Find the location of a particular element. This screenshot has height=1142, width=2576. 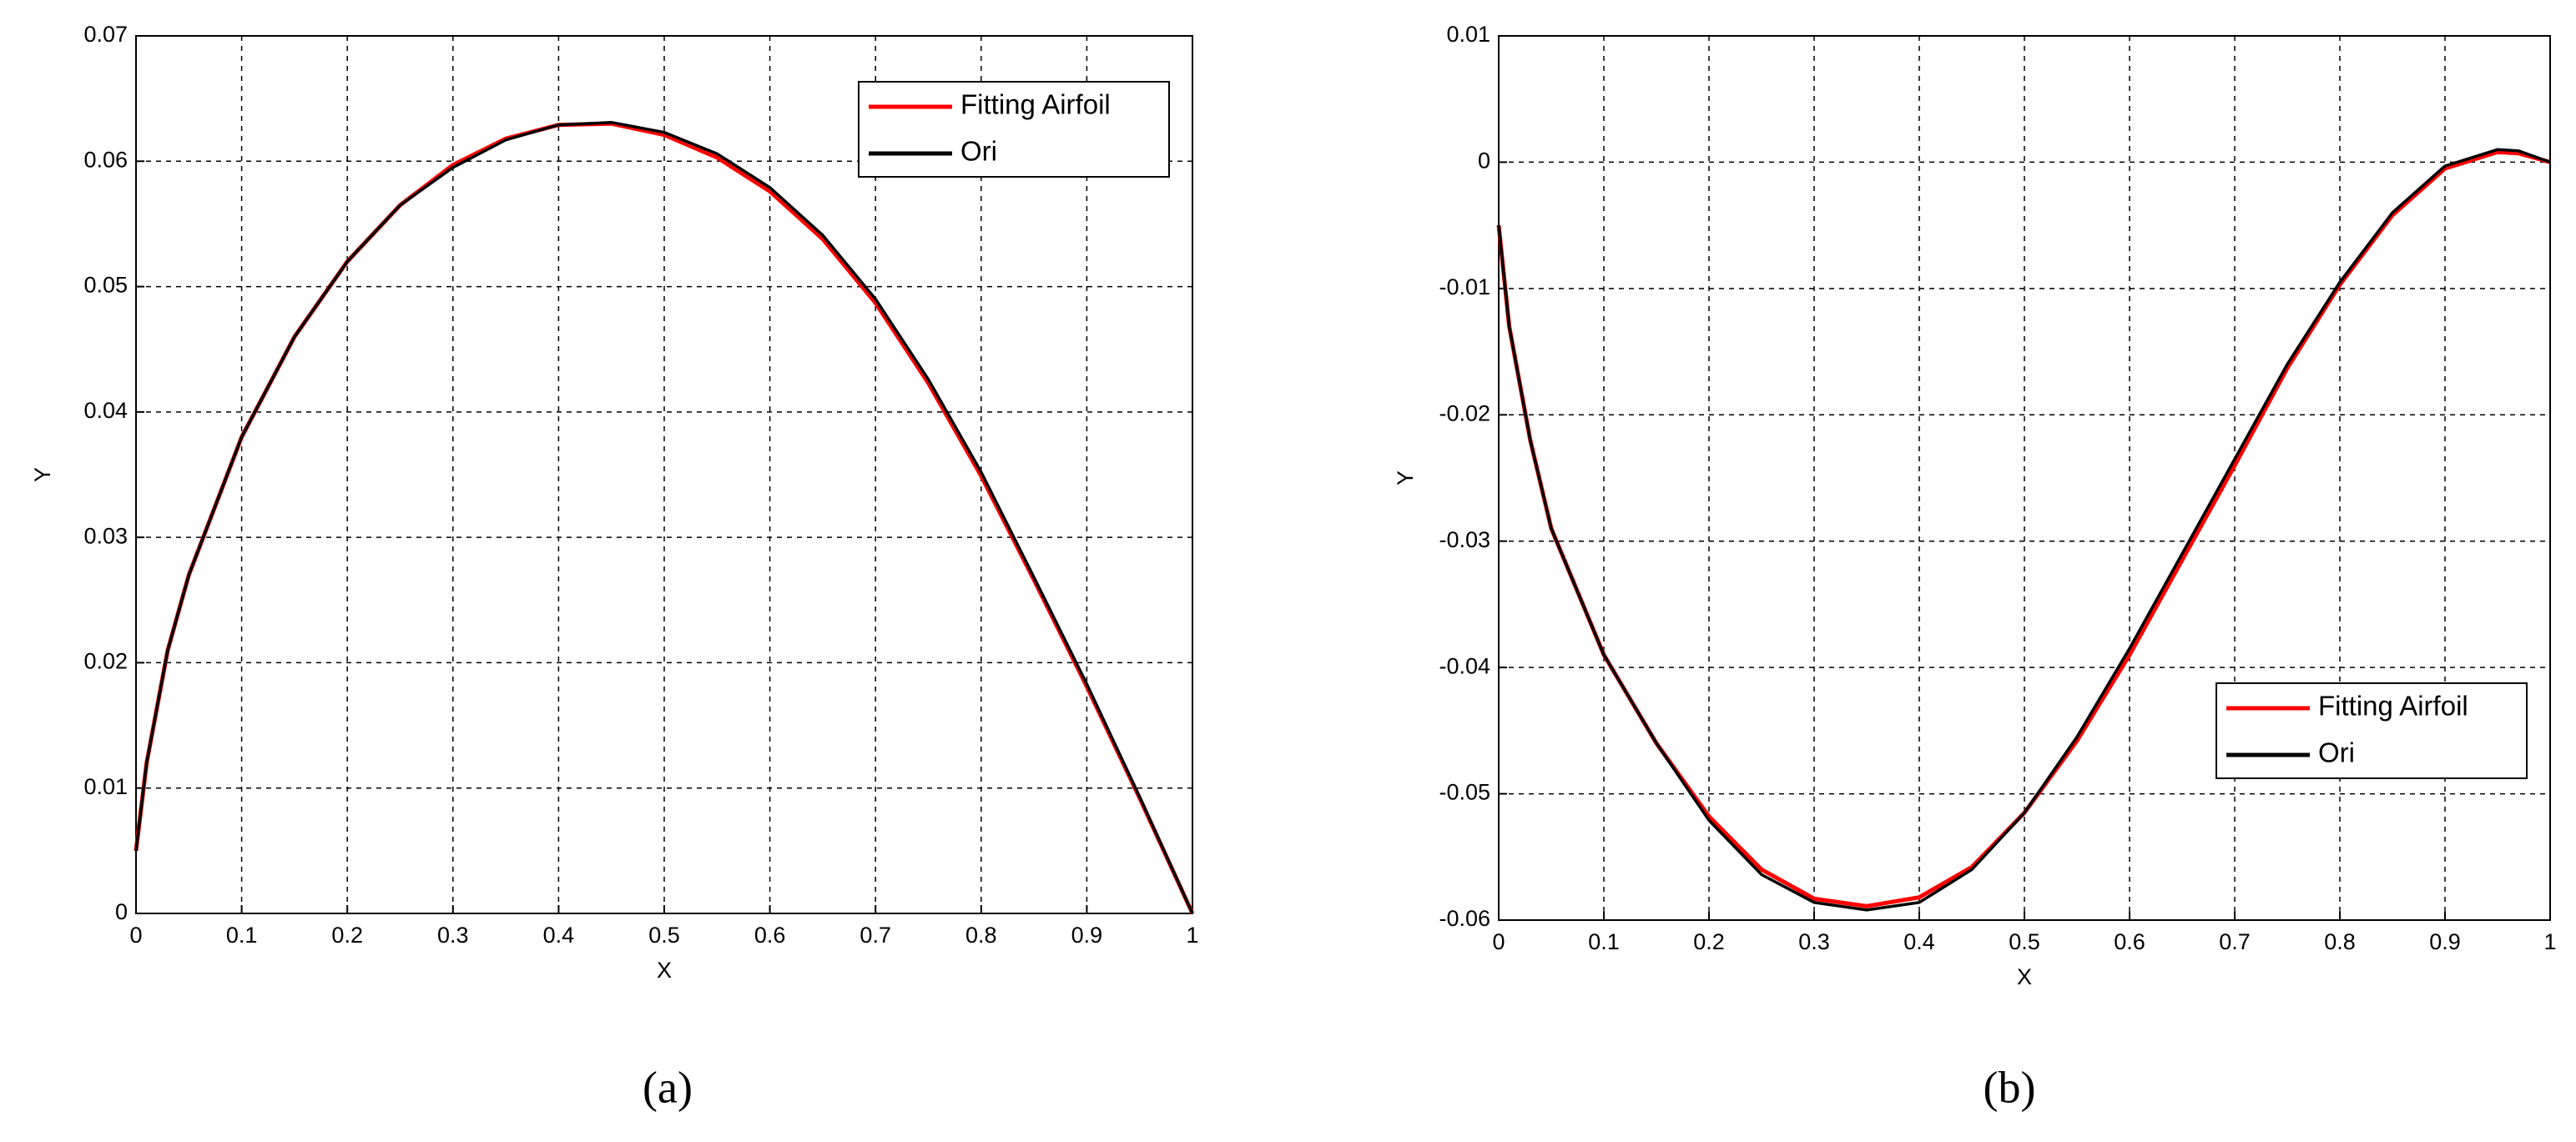

y-tick-label: -0.01 is located at coordinates (1465, 286).